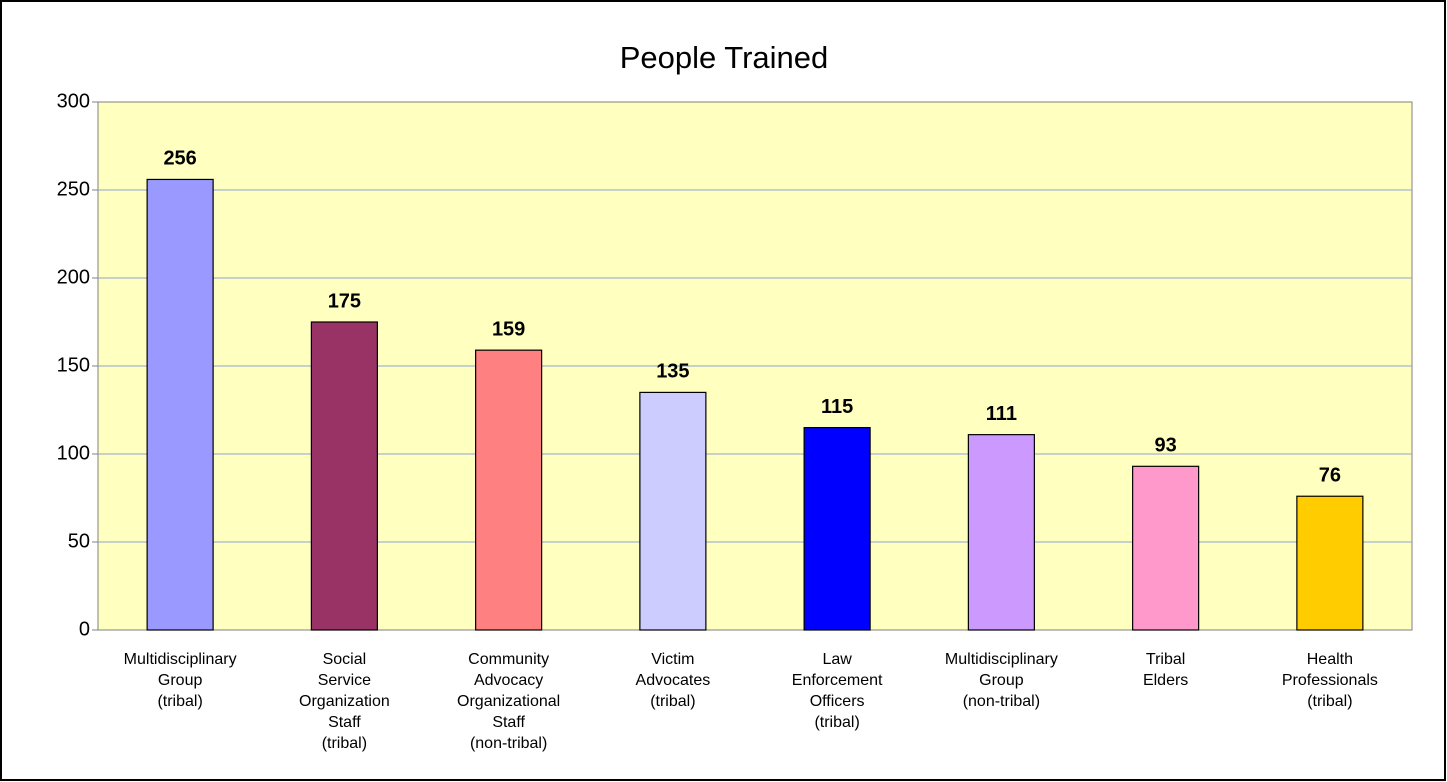 This screenshot has width=1447, height=782. Describe the element at coordinates (73, 277) in the screenshot. I see `y-tick-label: 200` at that location.